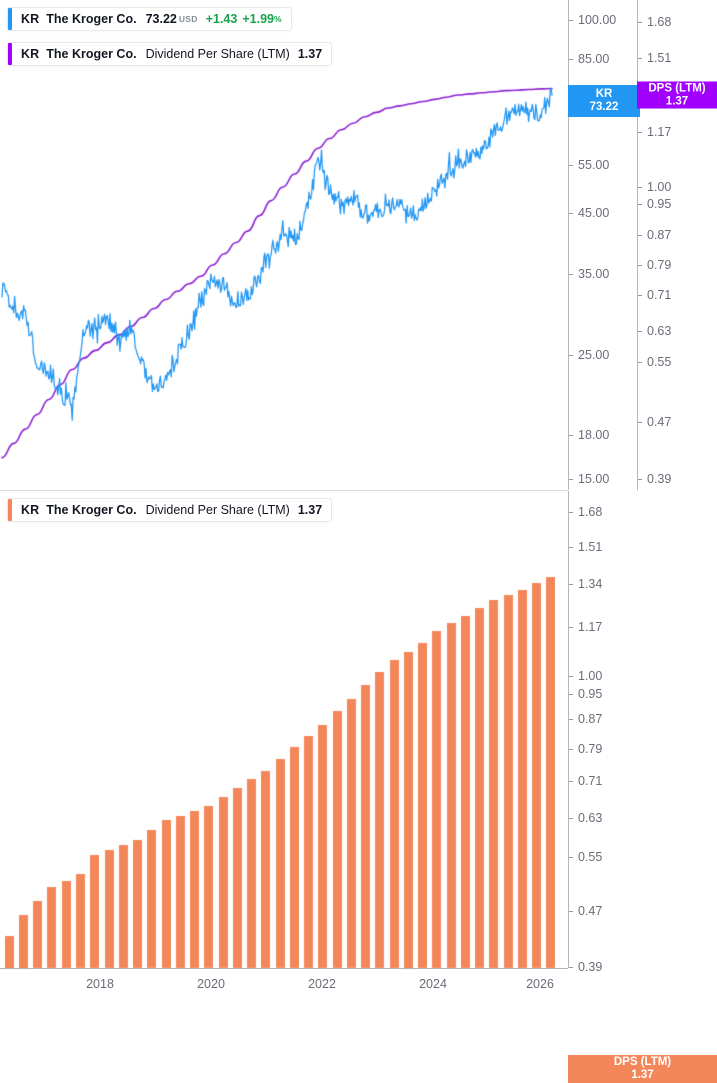 Image resolution: width=717 pixels, height=1083 pixels. What do you see at coordinates (433, 984) in the screenshot?
I see `x-axis-label: 2024` at bounding box center [433, 984].